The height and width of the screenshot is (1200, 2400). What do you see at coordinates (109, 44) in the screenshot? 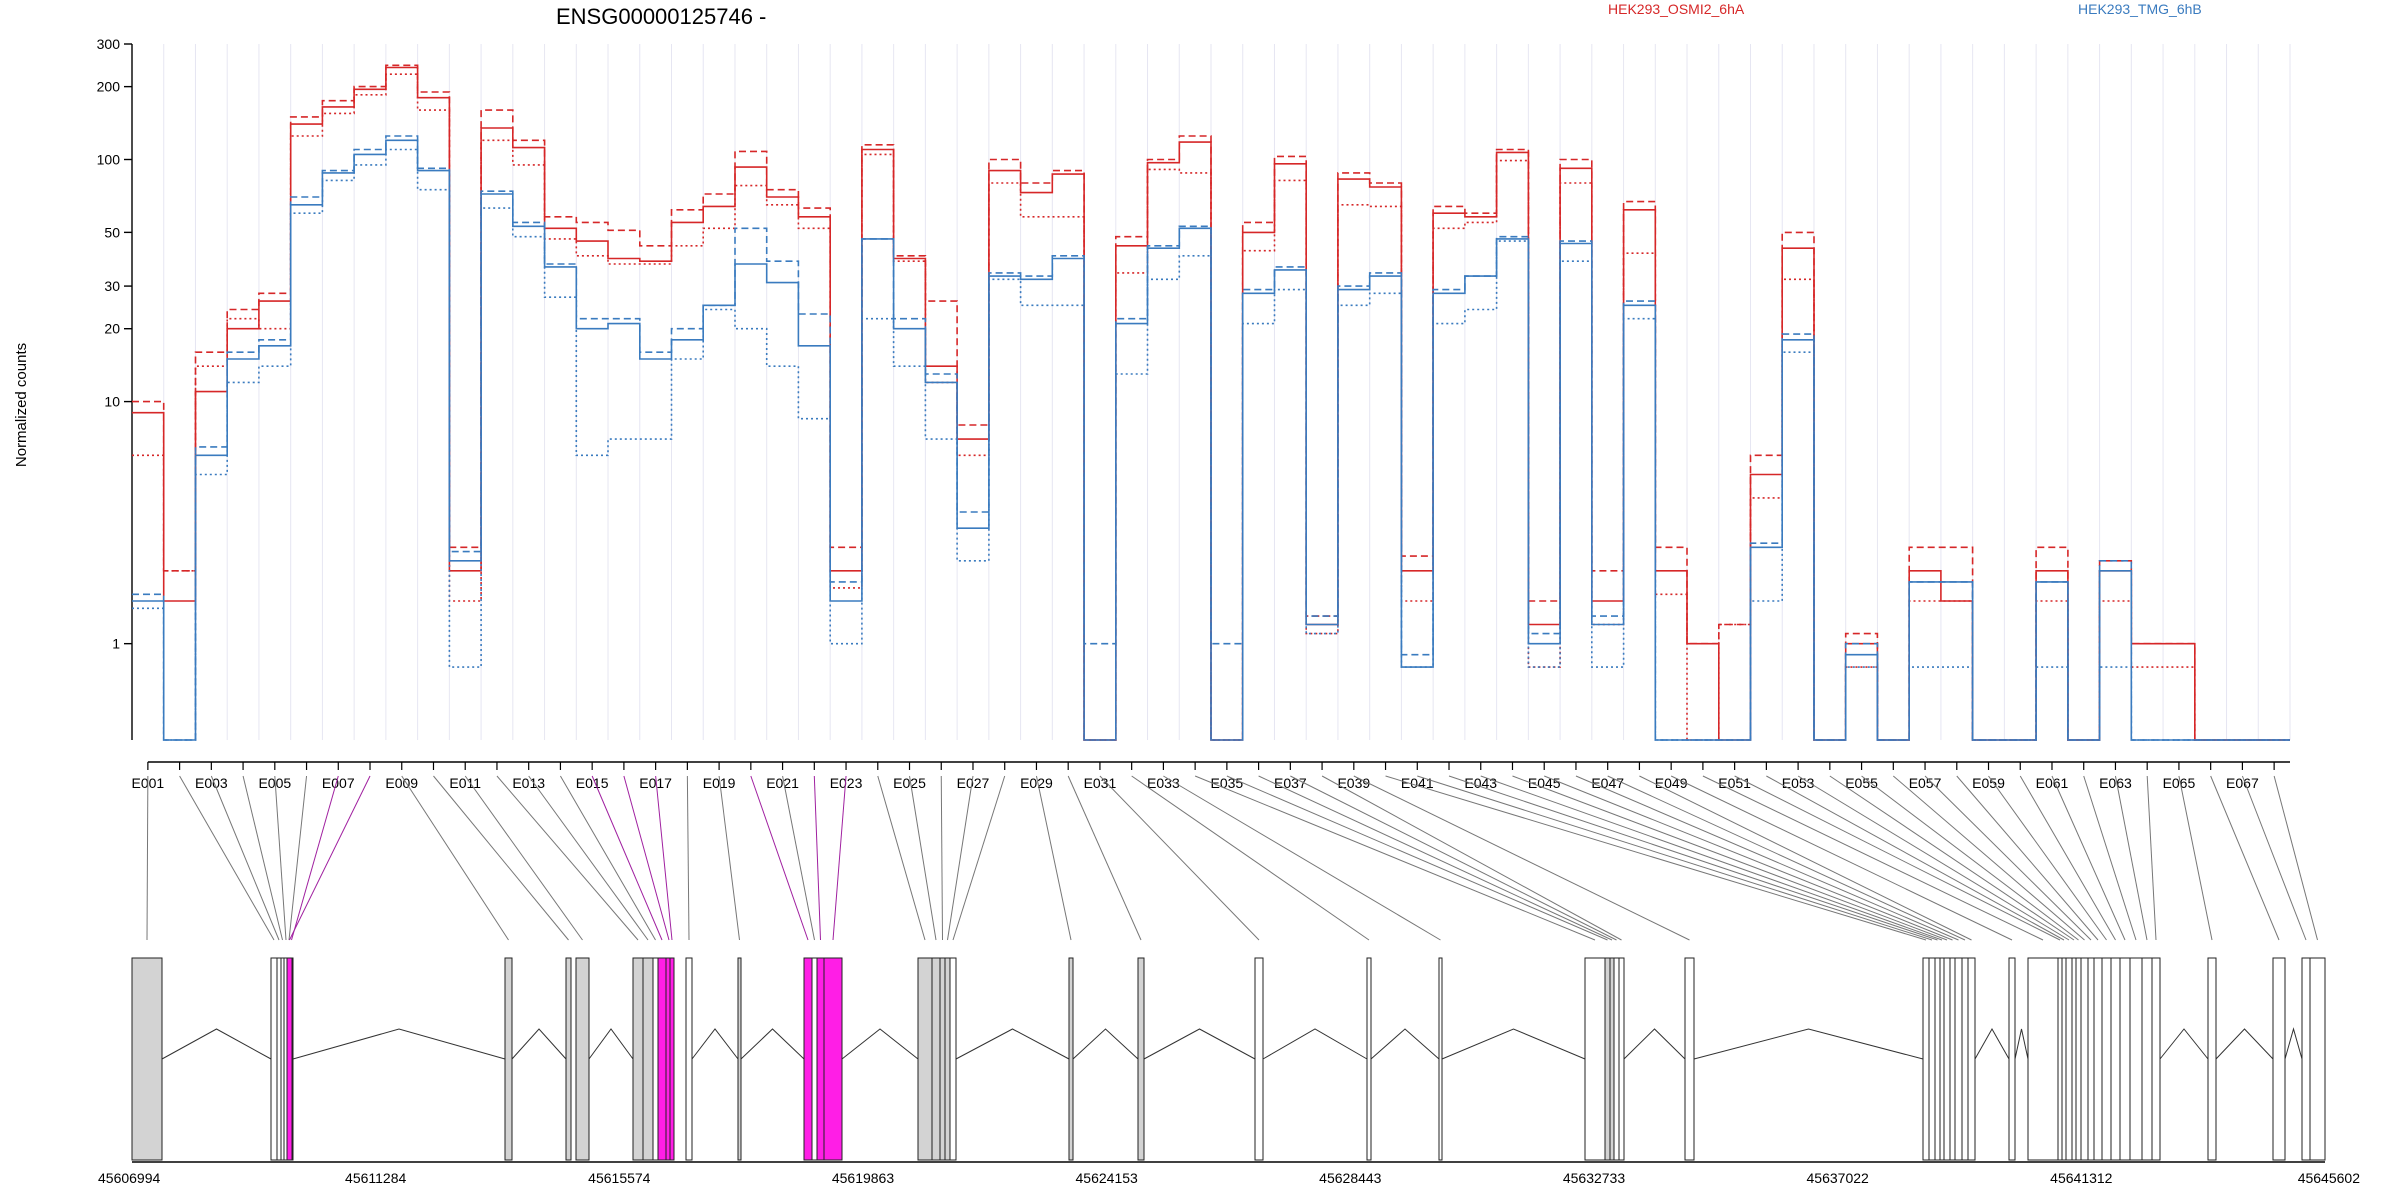
I see `y-tick-label: 300` at bounding box center [109, 44].